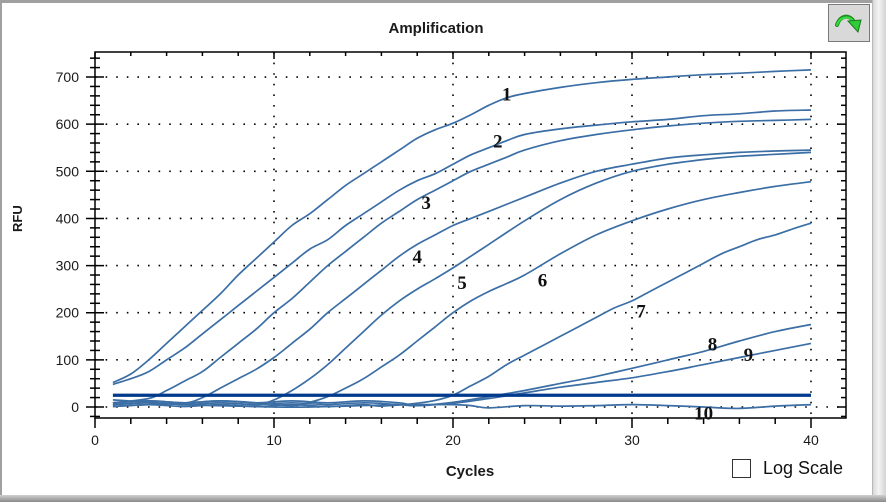  Describe the element at coordinates (68, 360) in the screenshot. I see `y-tick-label: 100` at that location.